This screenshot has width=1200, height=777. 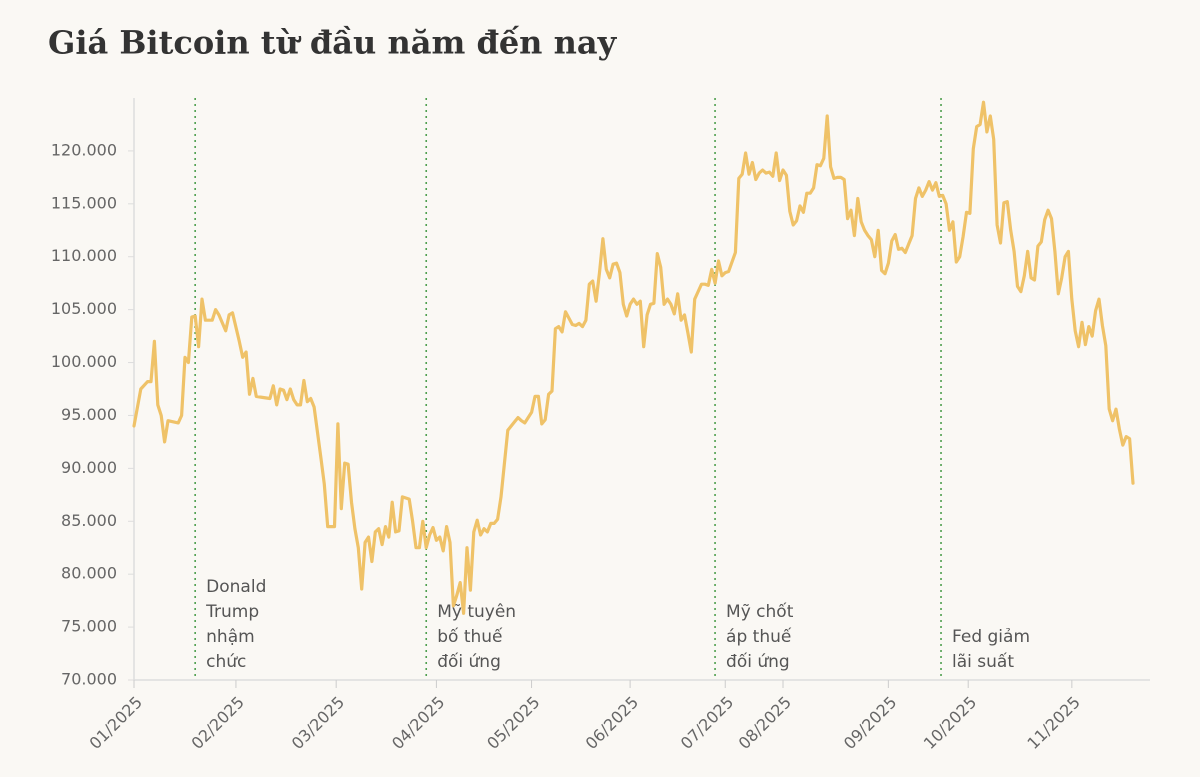 What do you see at coordinates (760, 637) in the screenshot?
I see `annotation-label: Mỹ chốt áp thuế đối ứng` at bounding box center [760, 637].